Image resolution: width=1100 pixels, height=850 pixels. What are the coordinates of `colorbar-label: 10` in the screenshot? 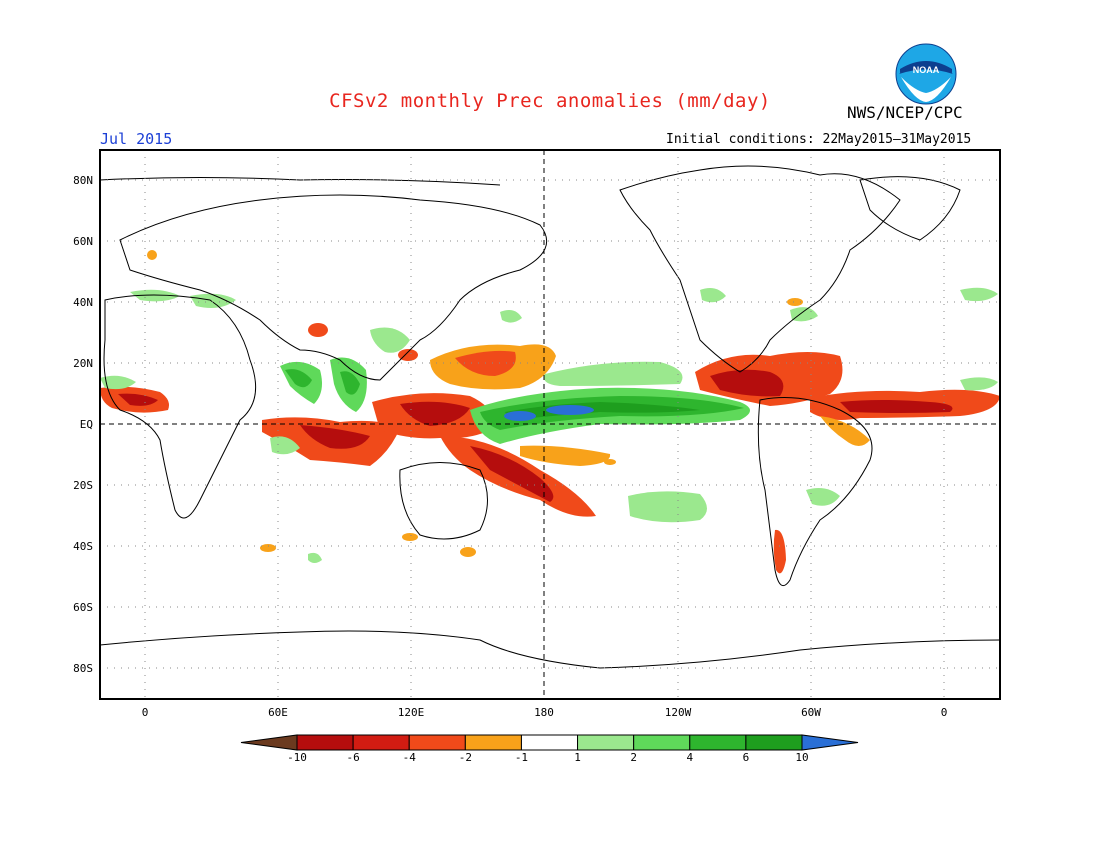 It's located at (802, 757).